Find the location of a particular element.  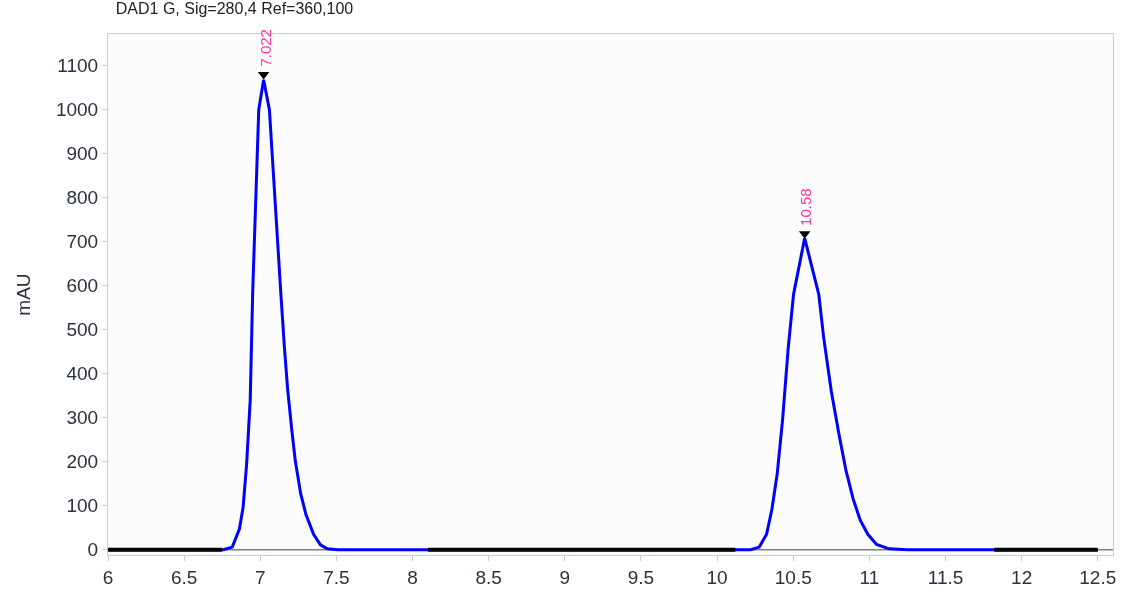

x-tick-label: 8.5 is located at coordinates (488, 577).